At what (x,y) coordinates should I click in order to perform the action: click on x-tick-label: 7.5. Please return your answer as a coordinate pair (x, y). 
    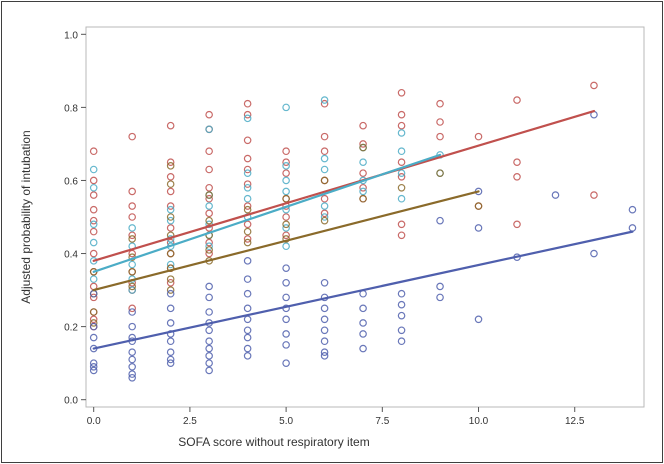
    Looking at the image, I should click on (382, 421).